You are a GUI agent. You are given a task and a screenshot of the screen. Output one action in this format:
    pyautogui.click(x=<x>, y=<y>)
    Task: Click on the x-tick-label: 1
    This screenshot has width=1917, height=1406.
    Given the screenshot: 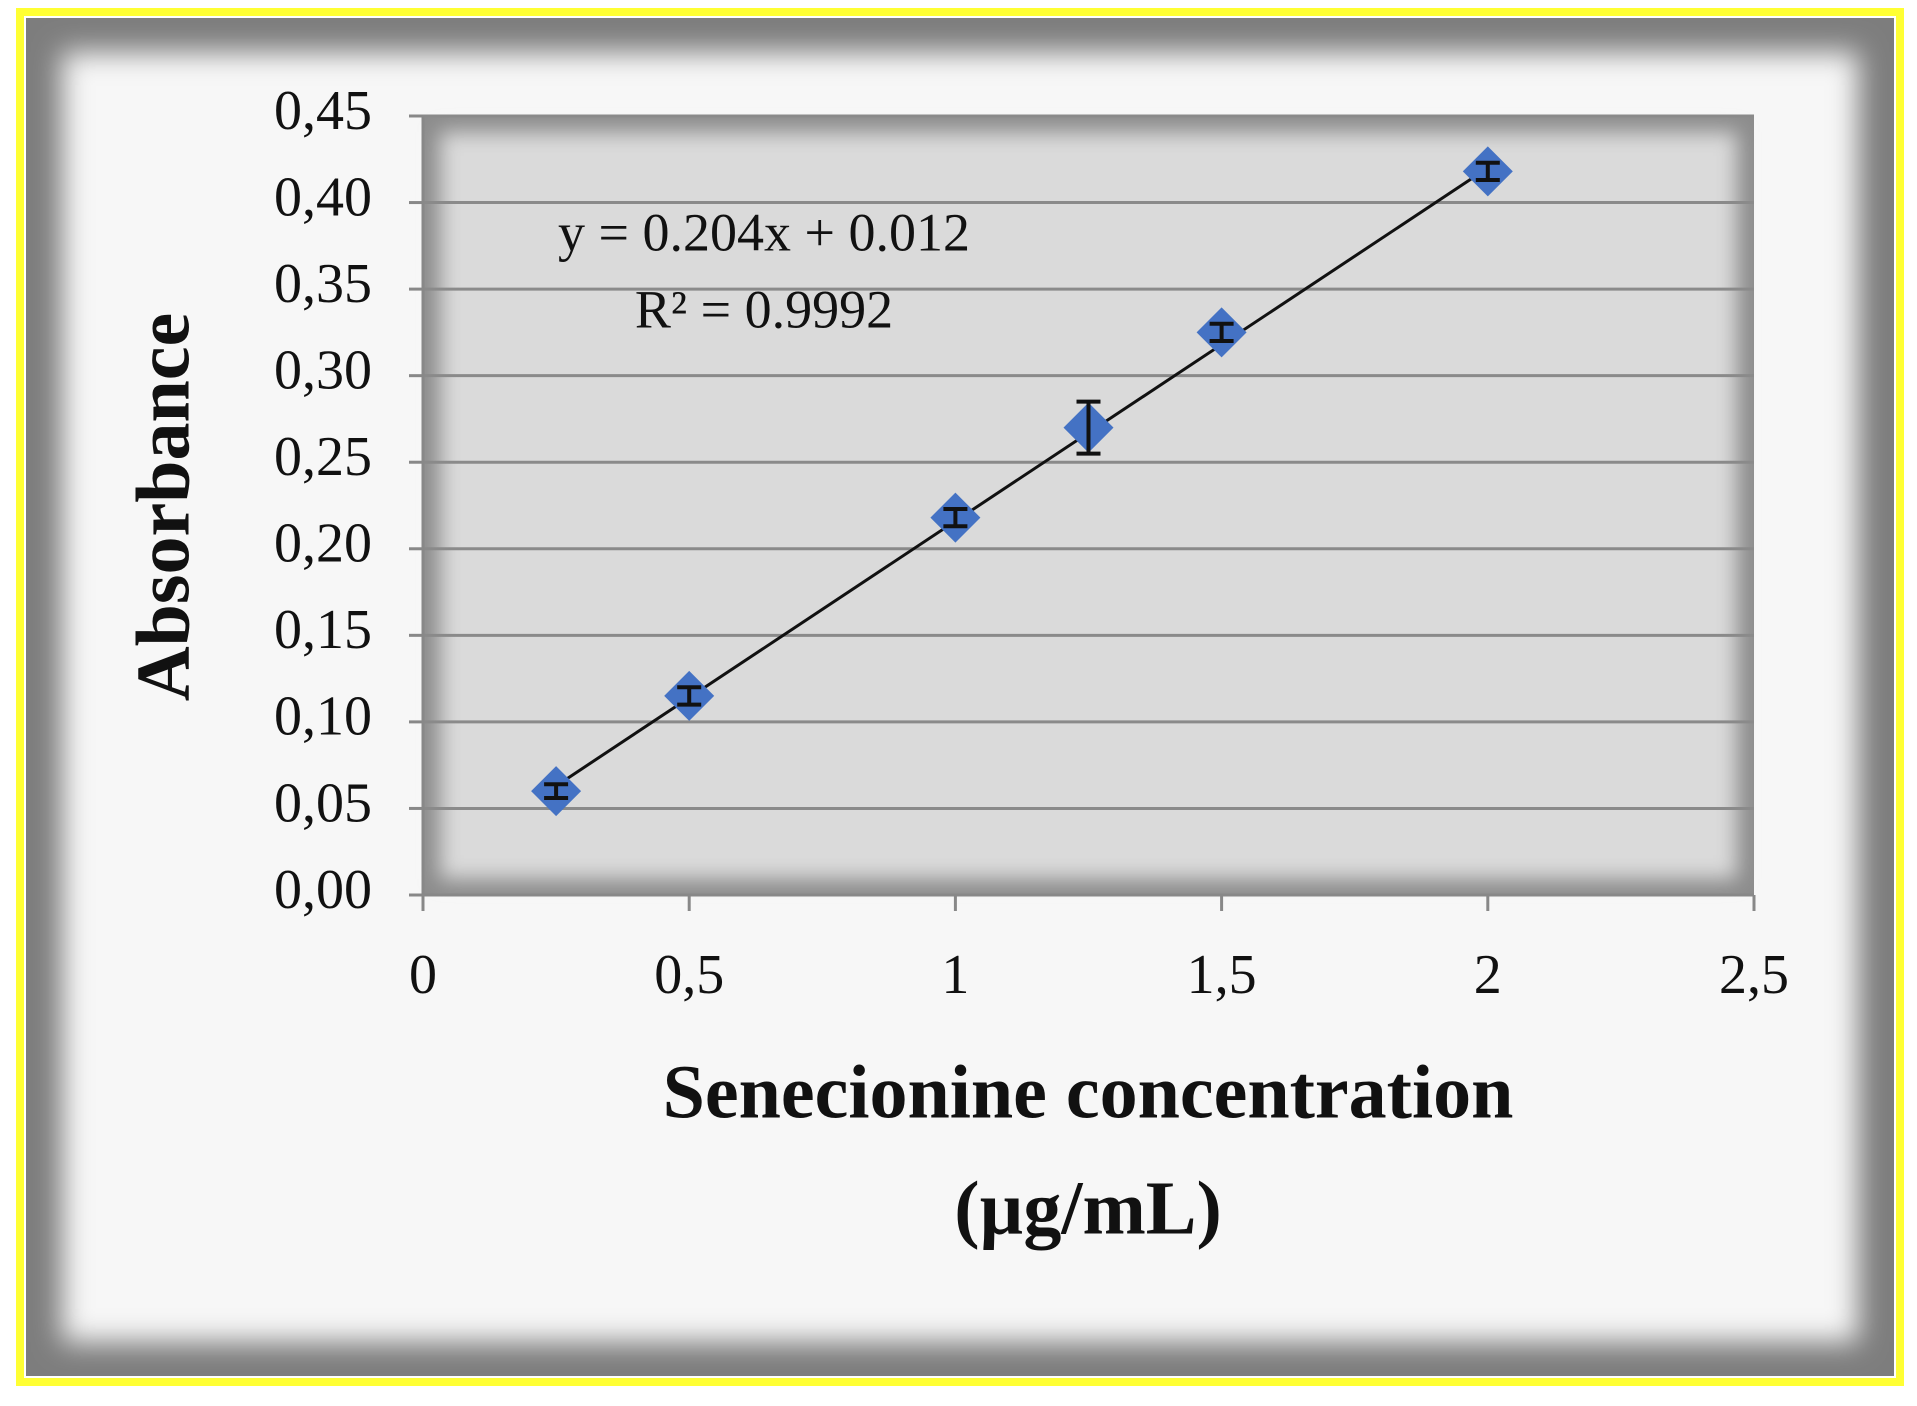 What is the action you would take?
    pyautogui.click(x=955, y=975)
    